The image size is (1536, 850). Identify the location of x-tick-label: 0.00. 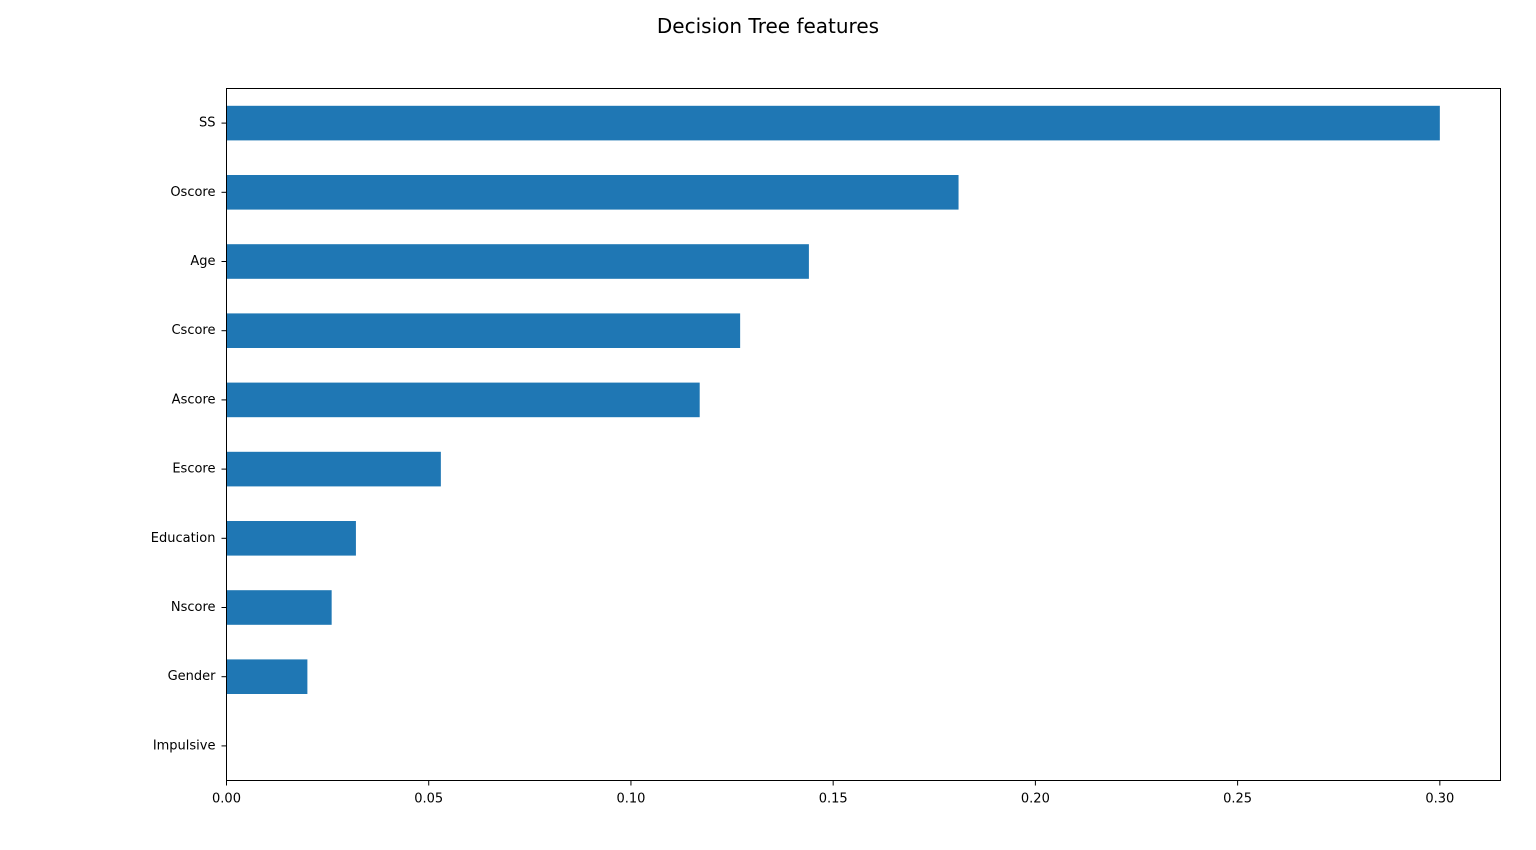
(226, 799).